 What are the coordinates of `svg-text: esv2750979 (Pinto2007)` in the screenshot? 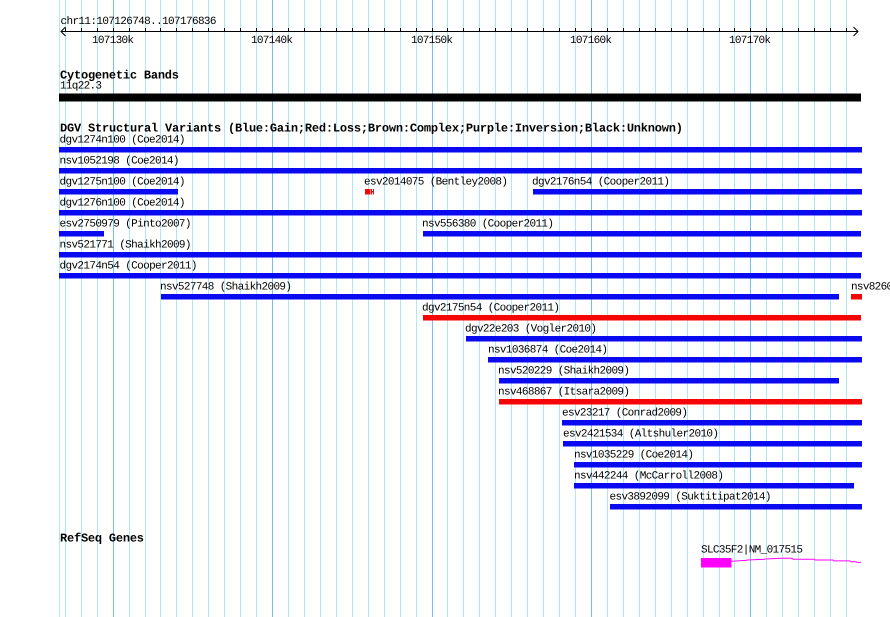 It's located at (126, 225).